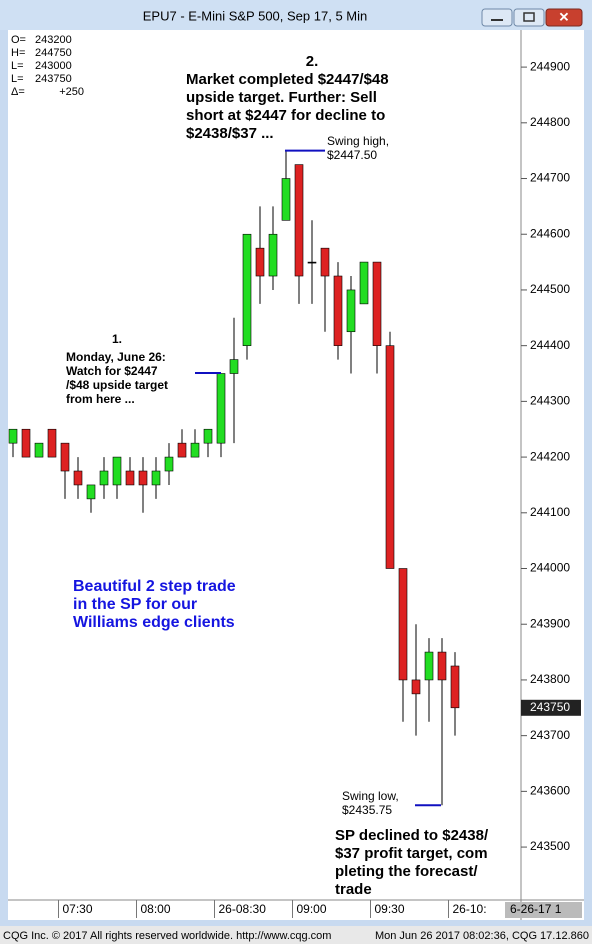  I want to click on x-tick-label: 26-10:, so click(470, 909).